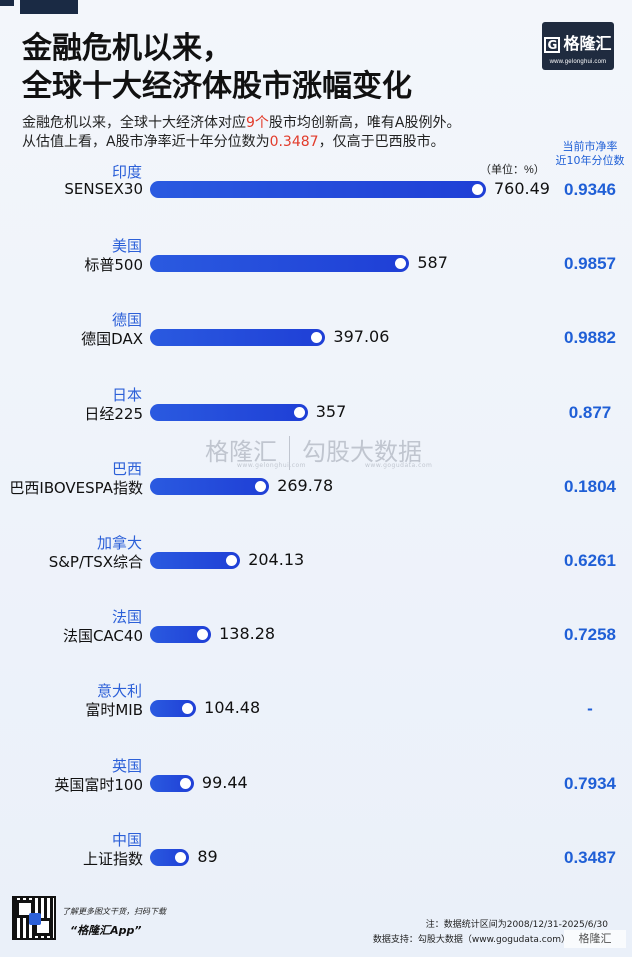 This screenshot has width=632, height=957. Describe the element at coordinates (257, 123) in the screenshot. I see `highlight-count: 9个` at that location.